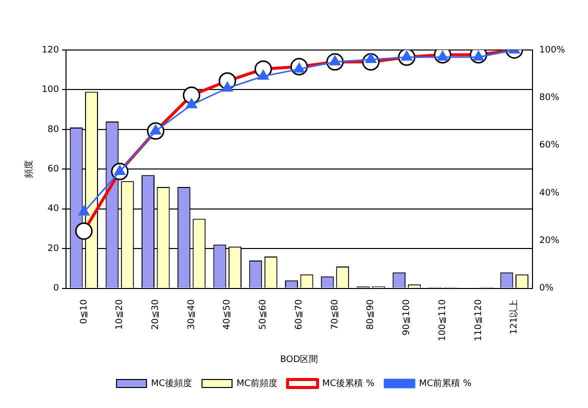 The height and width of the screenshot is (408, 588). What do you see at coordinates (514, 316) in the screenshot?
I see `x-tick-label: 121以上` at bounding box center [514, 316].